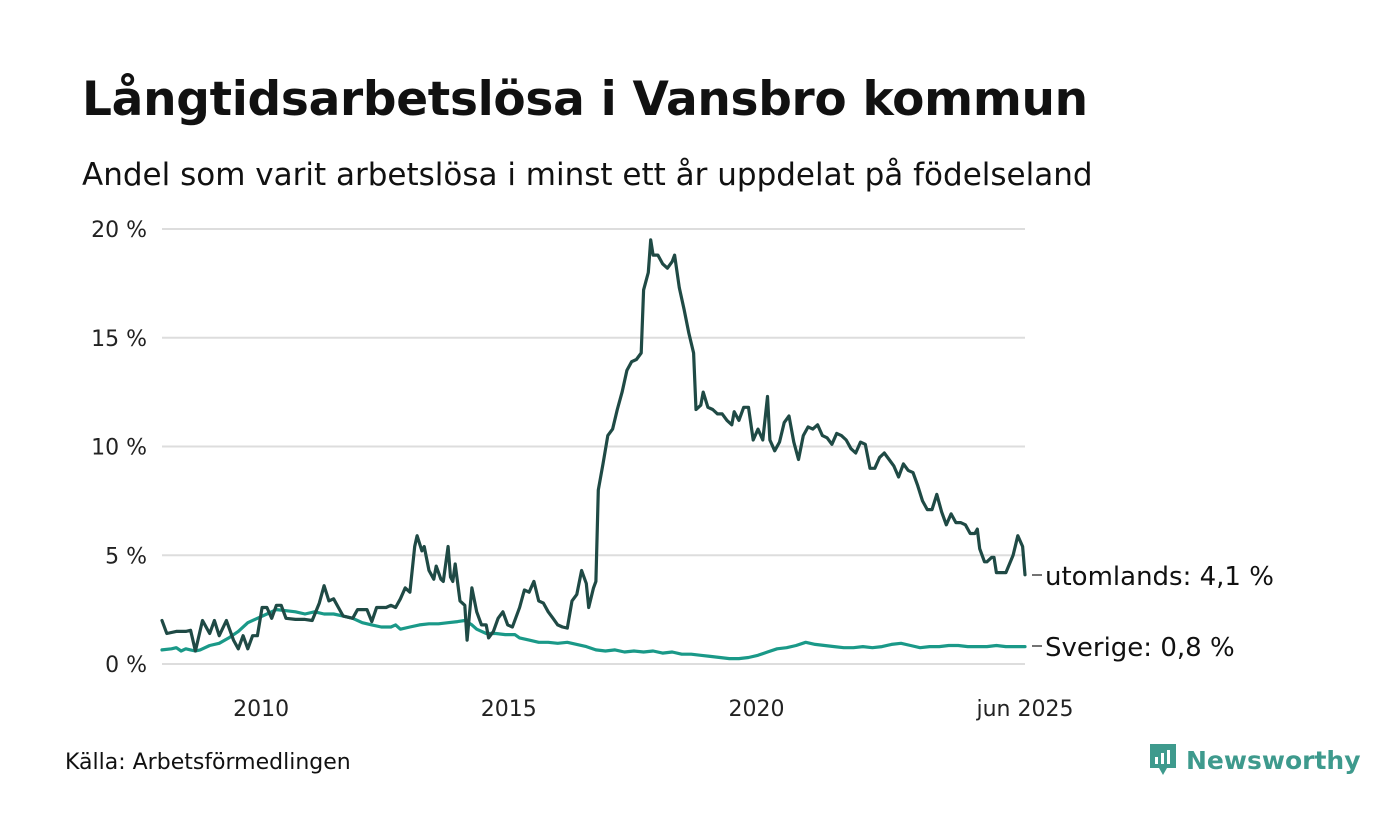 This screenshot has width=1400, height=840. I want to click on y-tick-label: 15 %, so click(119, 339).